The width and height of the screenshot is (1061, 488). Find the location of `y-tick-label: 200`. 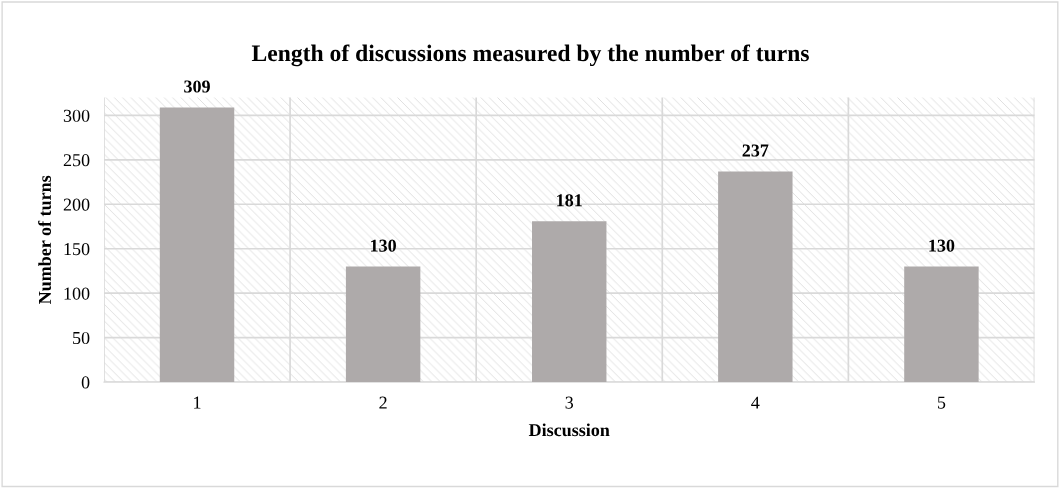

y-tick-label: 200 is located at coordinates (76, 204).